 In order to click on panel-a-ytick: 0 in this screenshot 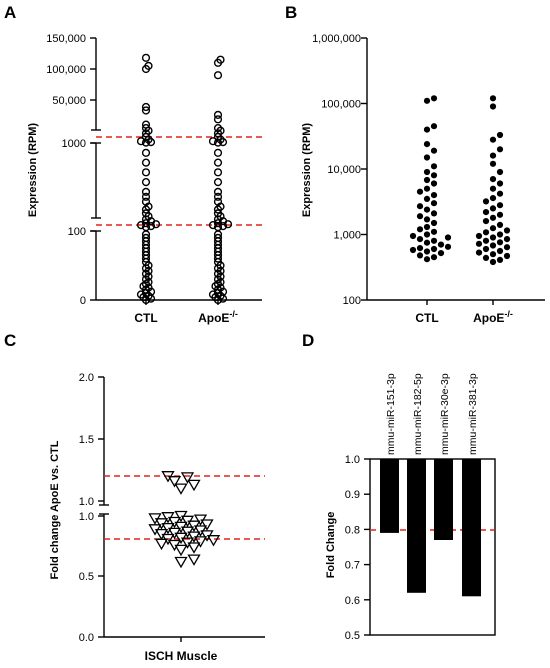, I will do `click(83, 301)`.